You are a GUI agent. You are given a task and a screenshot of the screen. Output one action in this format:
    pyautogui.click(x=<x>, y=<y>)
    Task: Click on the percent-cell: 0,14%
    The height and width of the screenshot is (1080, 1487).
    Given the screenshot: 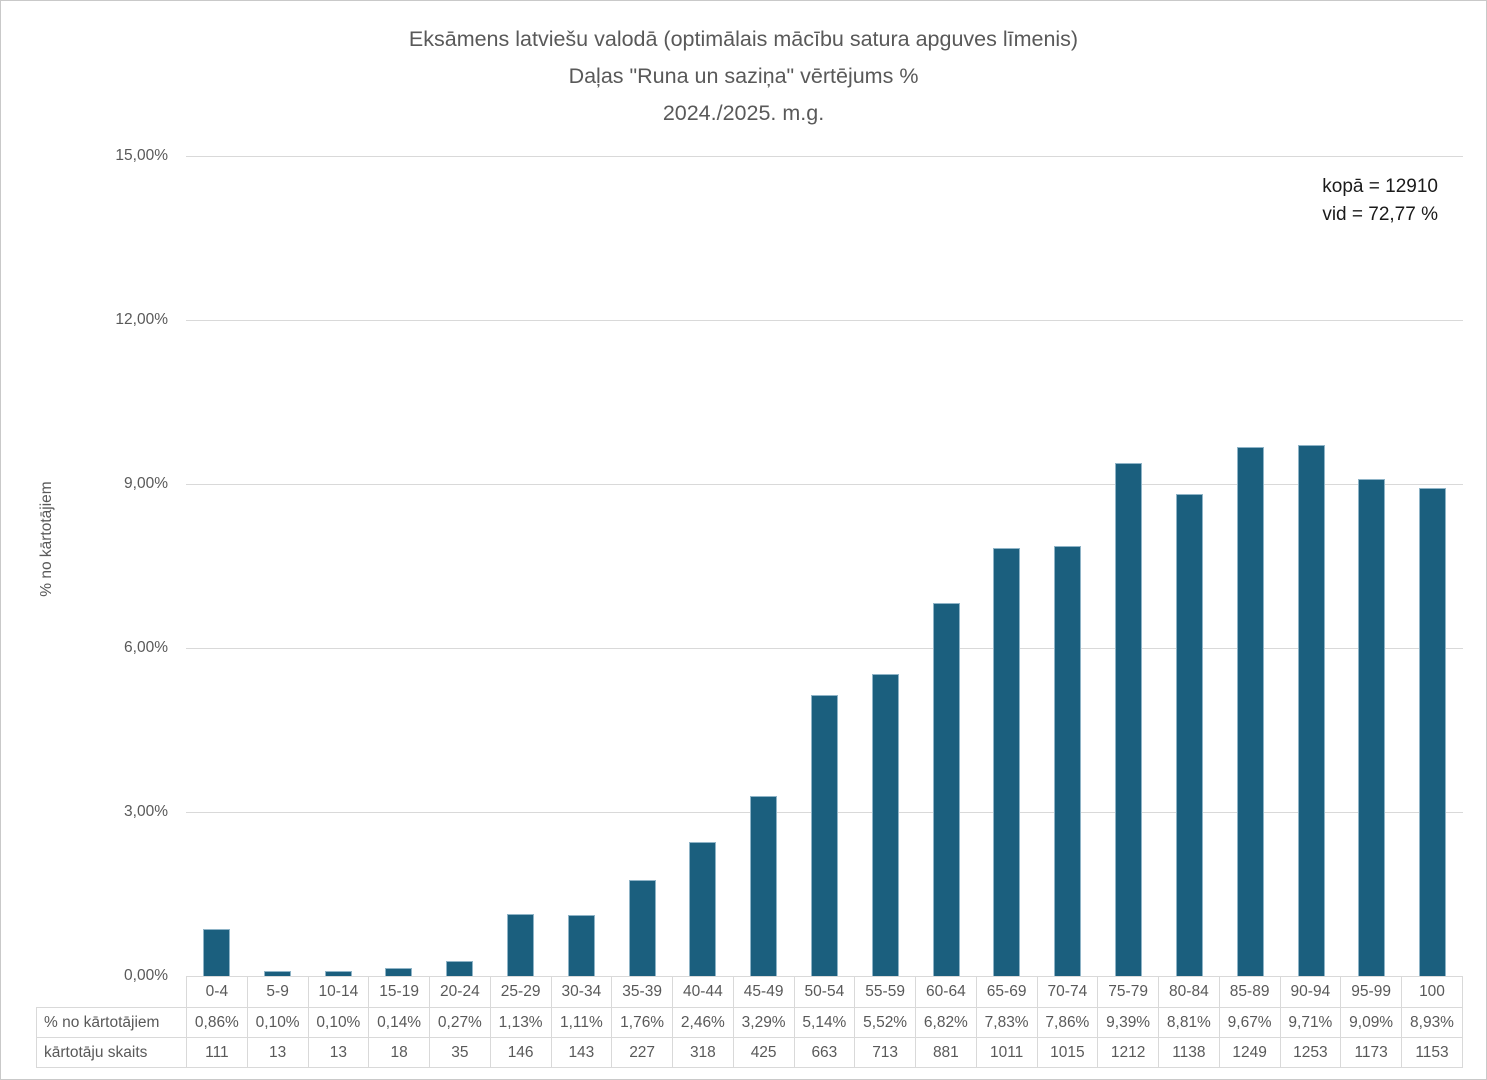 What is the action you would take?
    pyautogui.click(x=399, y=1022)
    